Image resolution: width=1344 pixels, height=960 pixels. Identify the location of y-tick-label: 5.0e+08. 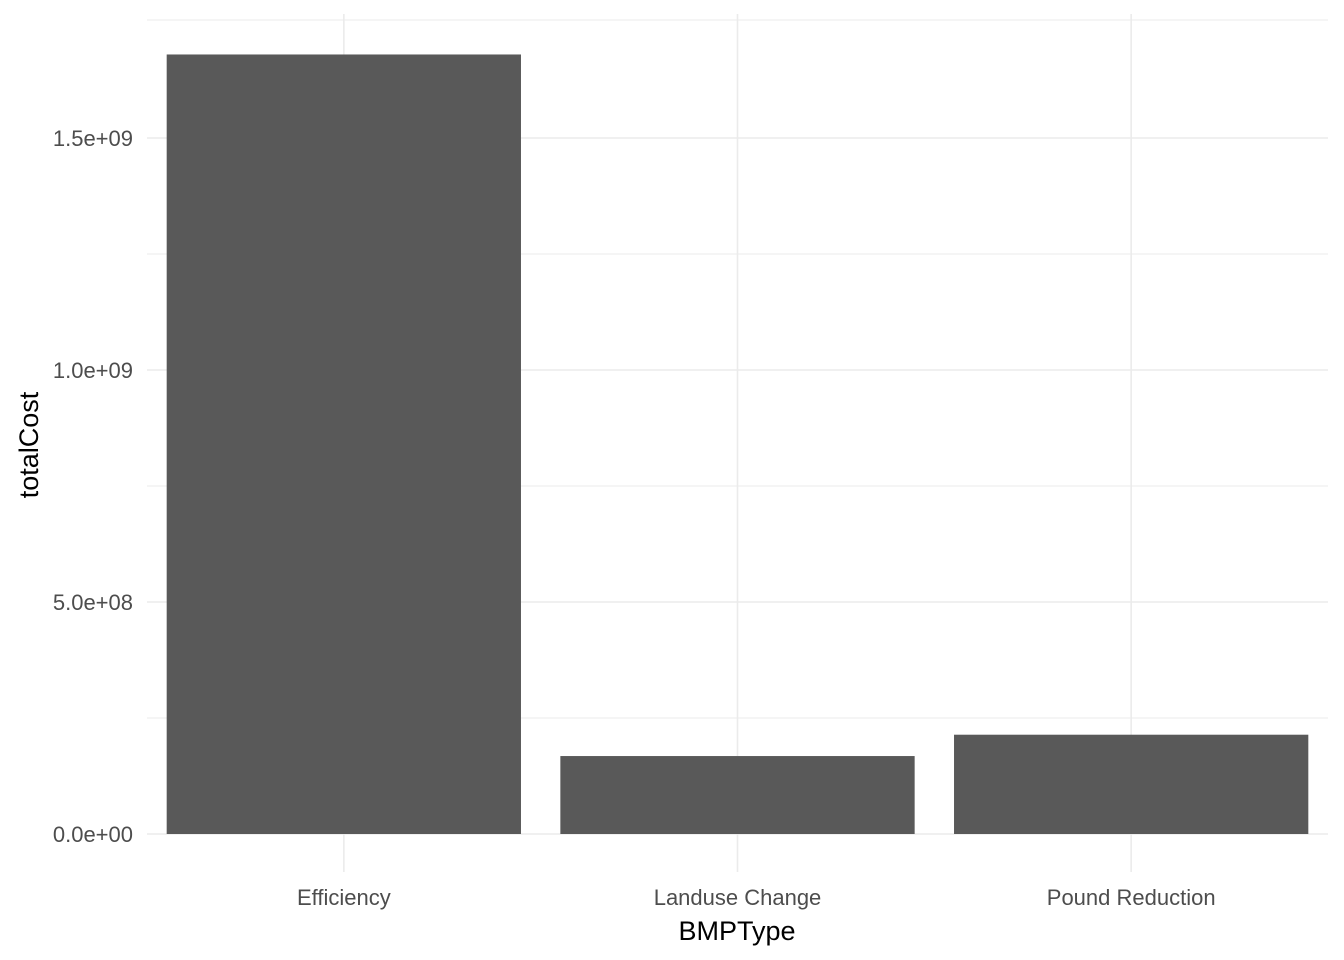
(93, 602).